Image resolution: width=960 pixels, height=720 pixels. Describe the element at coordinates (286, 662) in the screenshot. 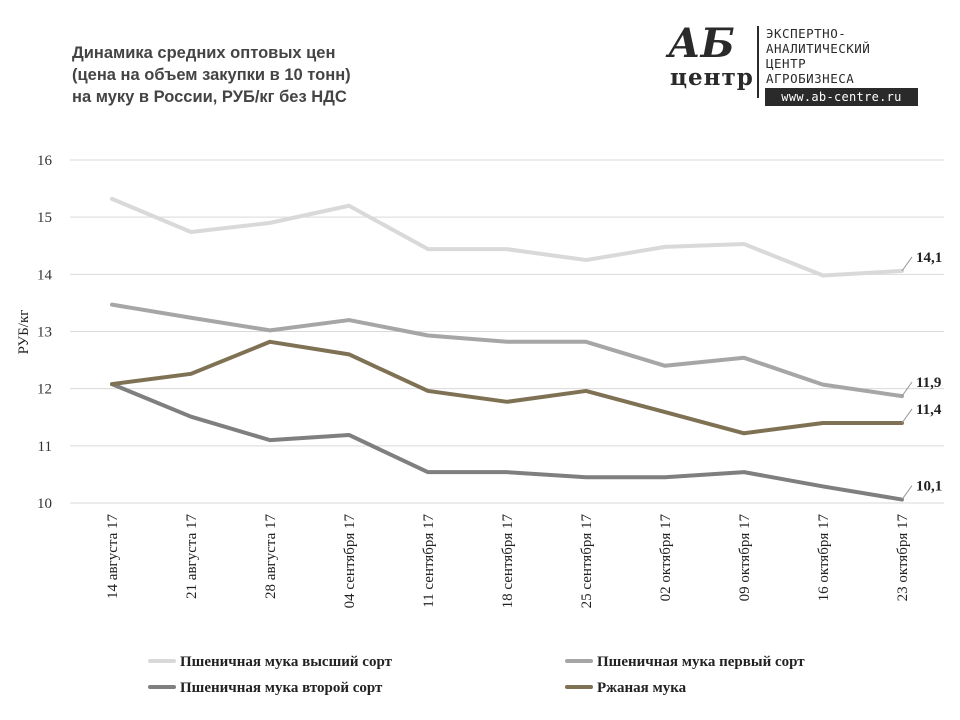

I see `legend-label: Пшеничная мука высший сорт` at that location.